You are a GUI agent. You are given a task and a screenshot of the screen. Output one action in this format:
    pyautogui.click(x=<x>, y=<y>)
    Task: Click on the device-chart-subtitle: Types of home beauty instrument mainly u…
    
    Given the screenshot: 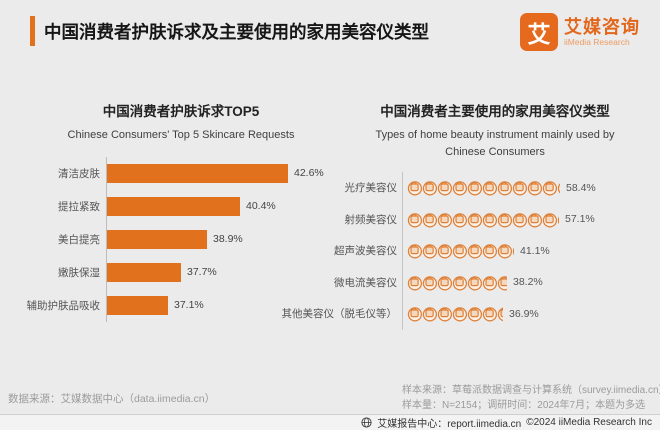 What is the action you would take?
    pyautogui.click(x=495, y=143)
    